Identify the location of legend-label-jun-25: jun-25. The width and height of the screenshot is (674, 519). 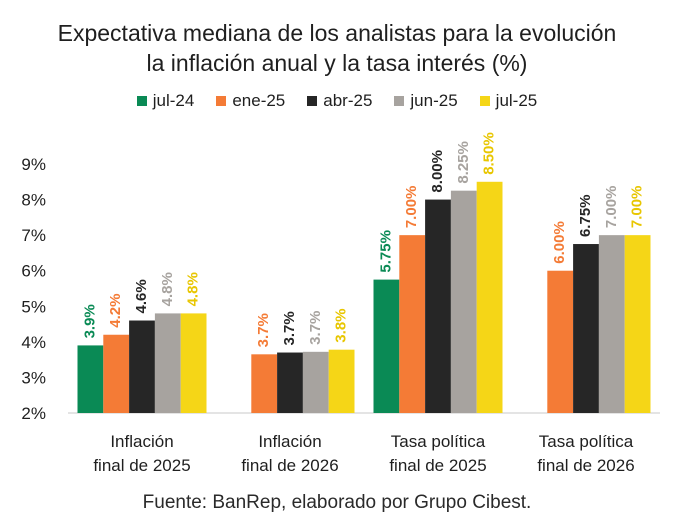
(434, 100).